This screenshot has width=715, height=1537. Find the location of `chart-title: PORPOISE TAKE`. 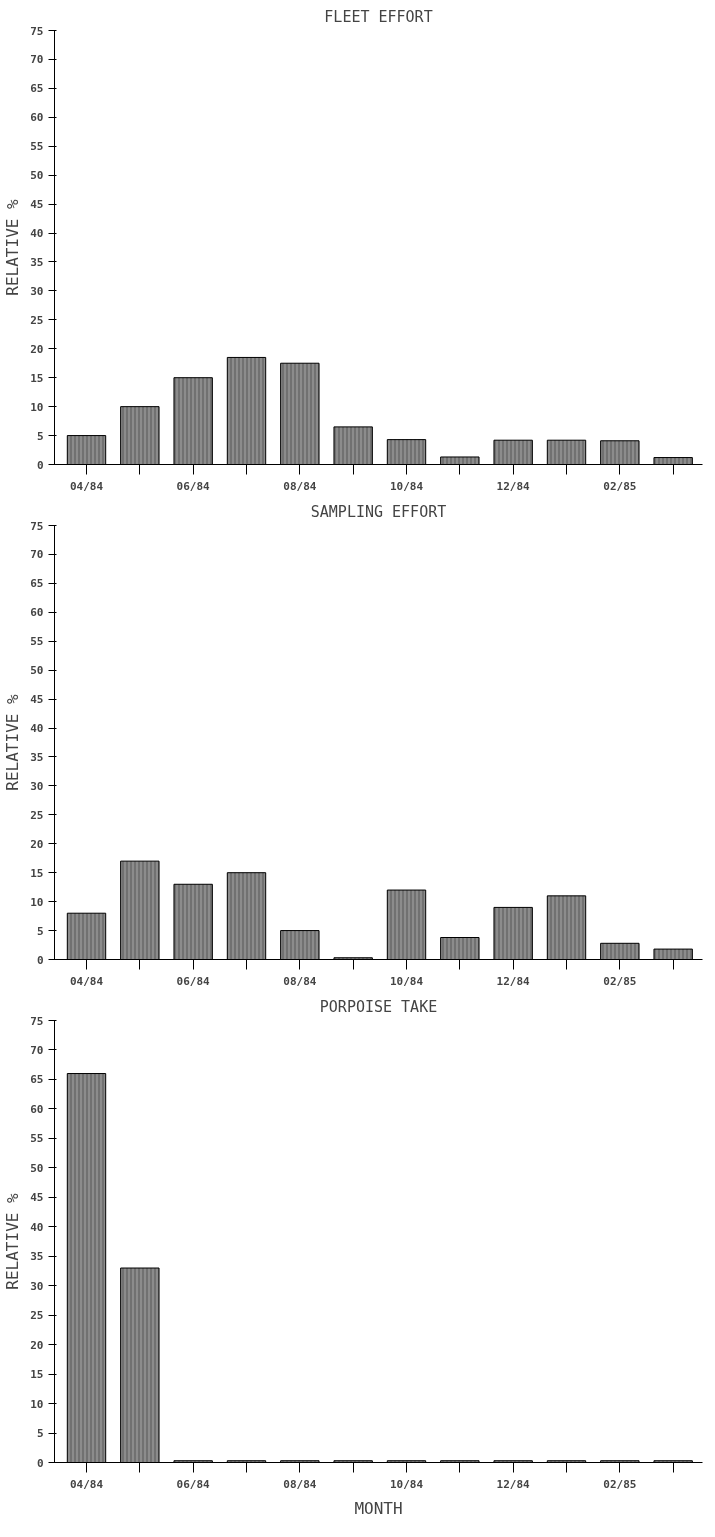

chart-title: PORPOISE TAKE is located at coordinates (378, 1006).